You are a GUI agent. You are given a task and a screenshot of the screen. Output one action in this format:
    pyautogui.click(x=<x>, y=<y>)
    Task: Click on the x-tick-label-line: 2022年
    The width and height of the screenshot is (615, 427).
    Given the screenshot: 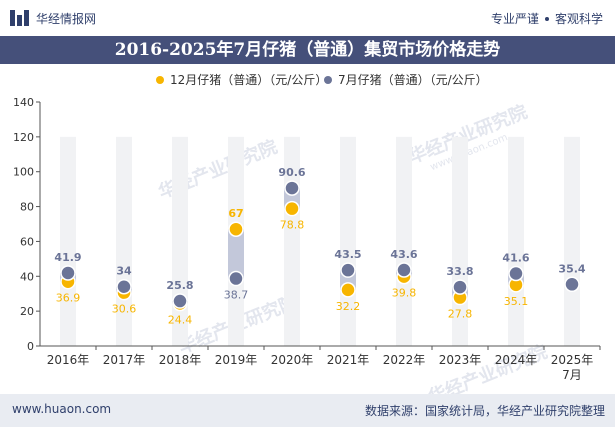 What is the action you would take?
    pyautogui.click(x=404, y=360)
    